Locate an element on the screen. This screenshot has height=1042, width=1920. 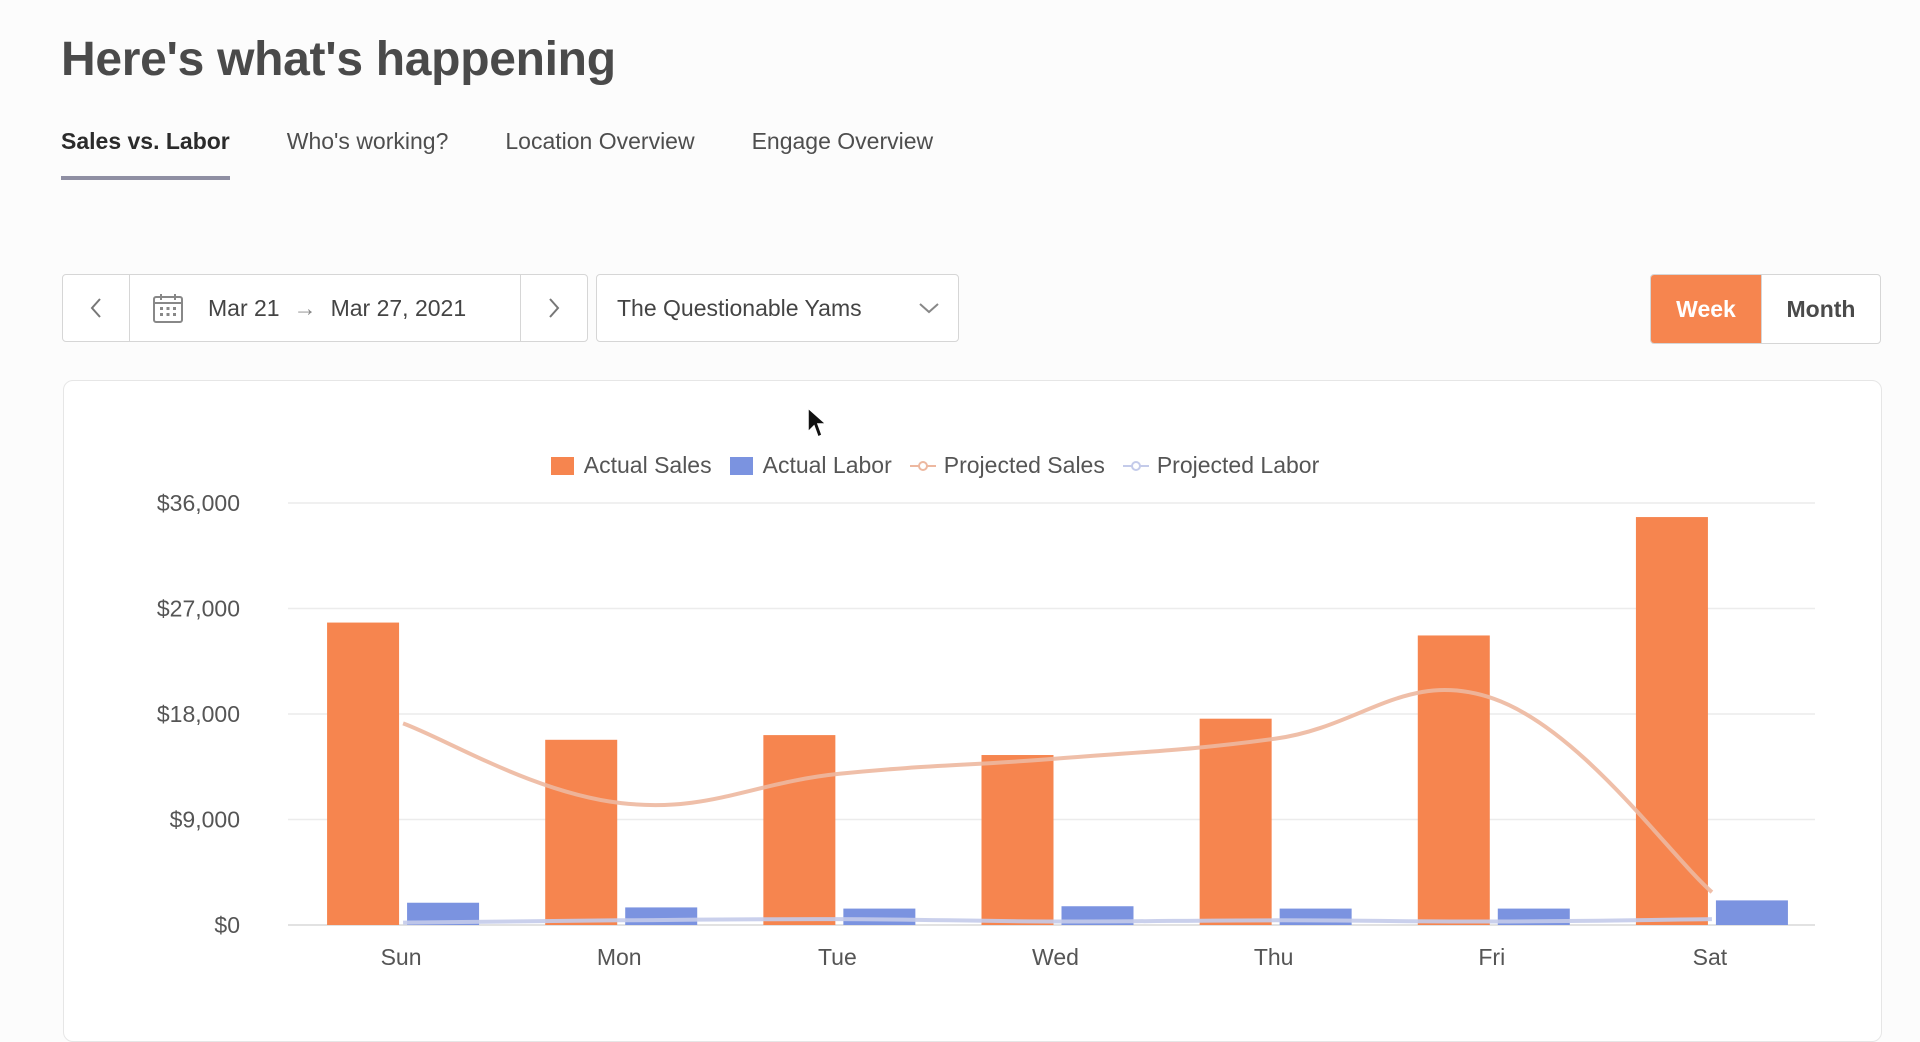
location-select: The Questionable Yams is located at coordinates (777, 308).